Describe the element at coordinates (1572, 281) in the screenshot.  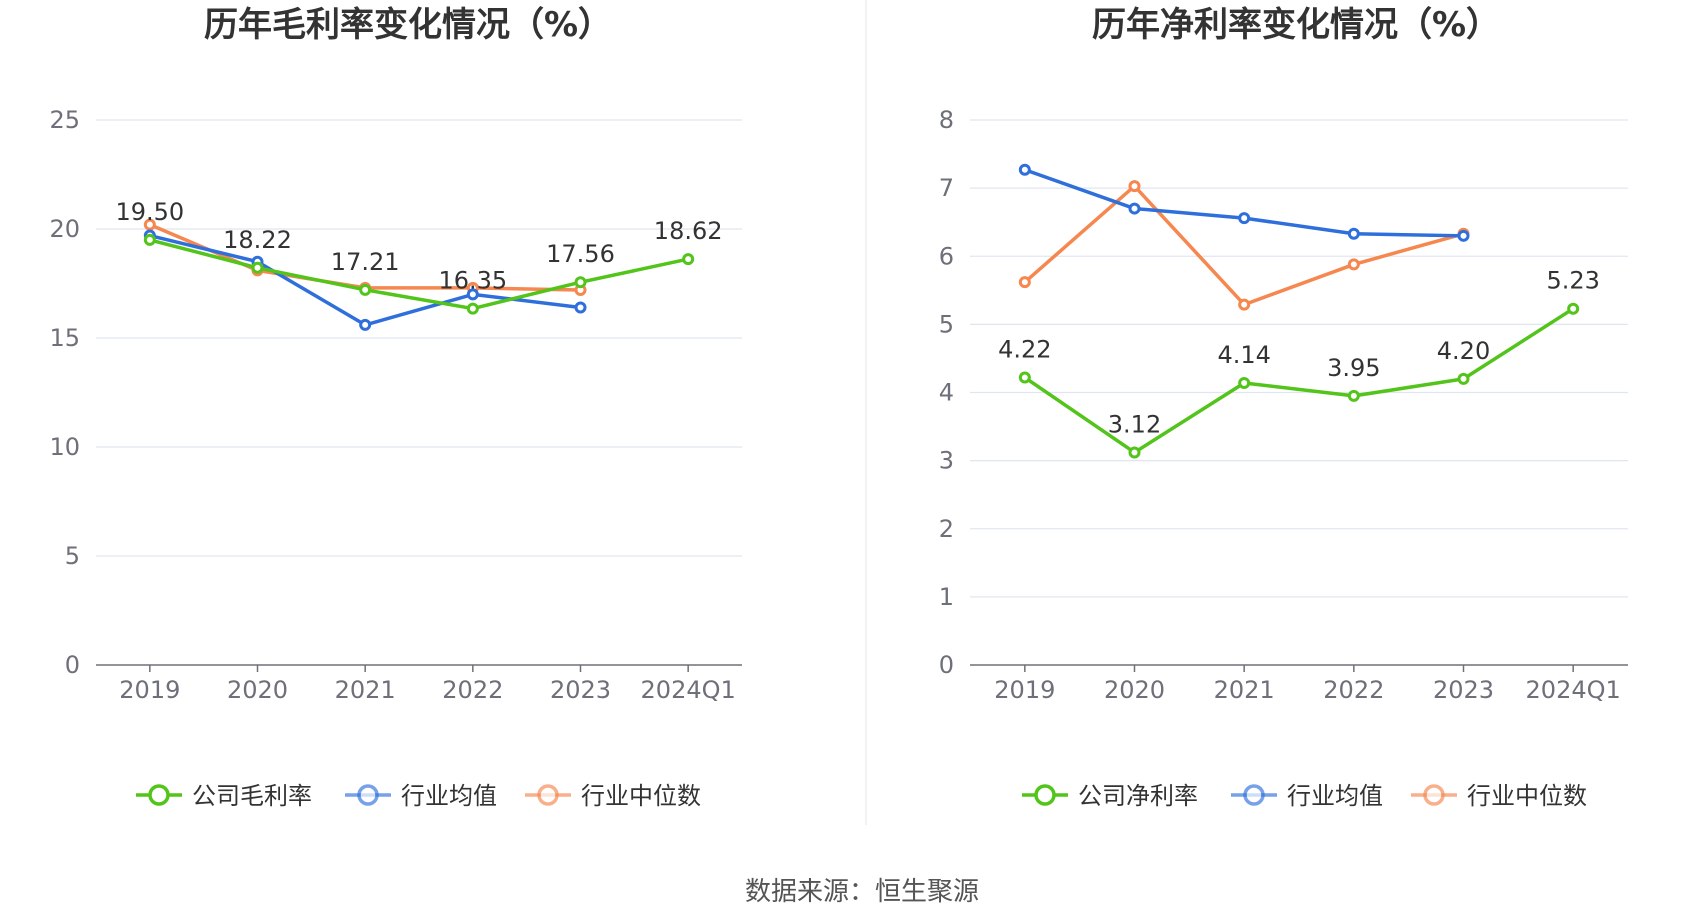
I see `data-label: 5.23` at that location.